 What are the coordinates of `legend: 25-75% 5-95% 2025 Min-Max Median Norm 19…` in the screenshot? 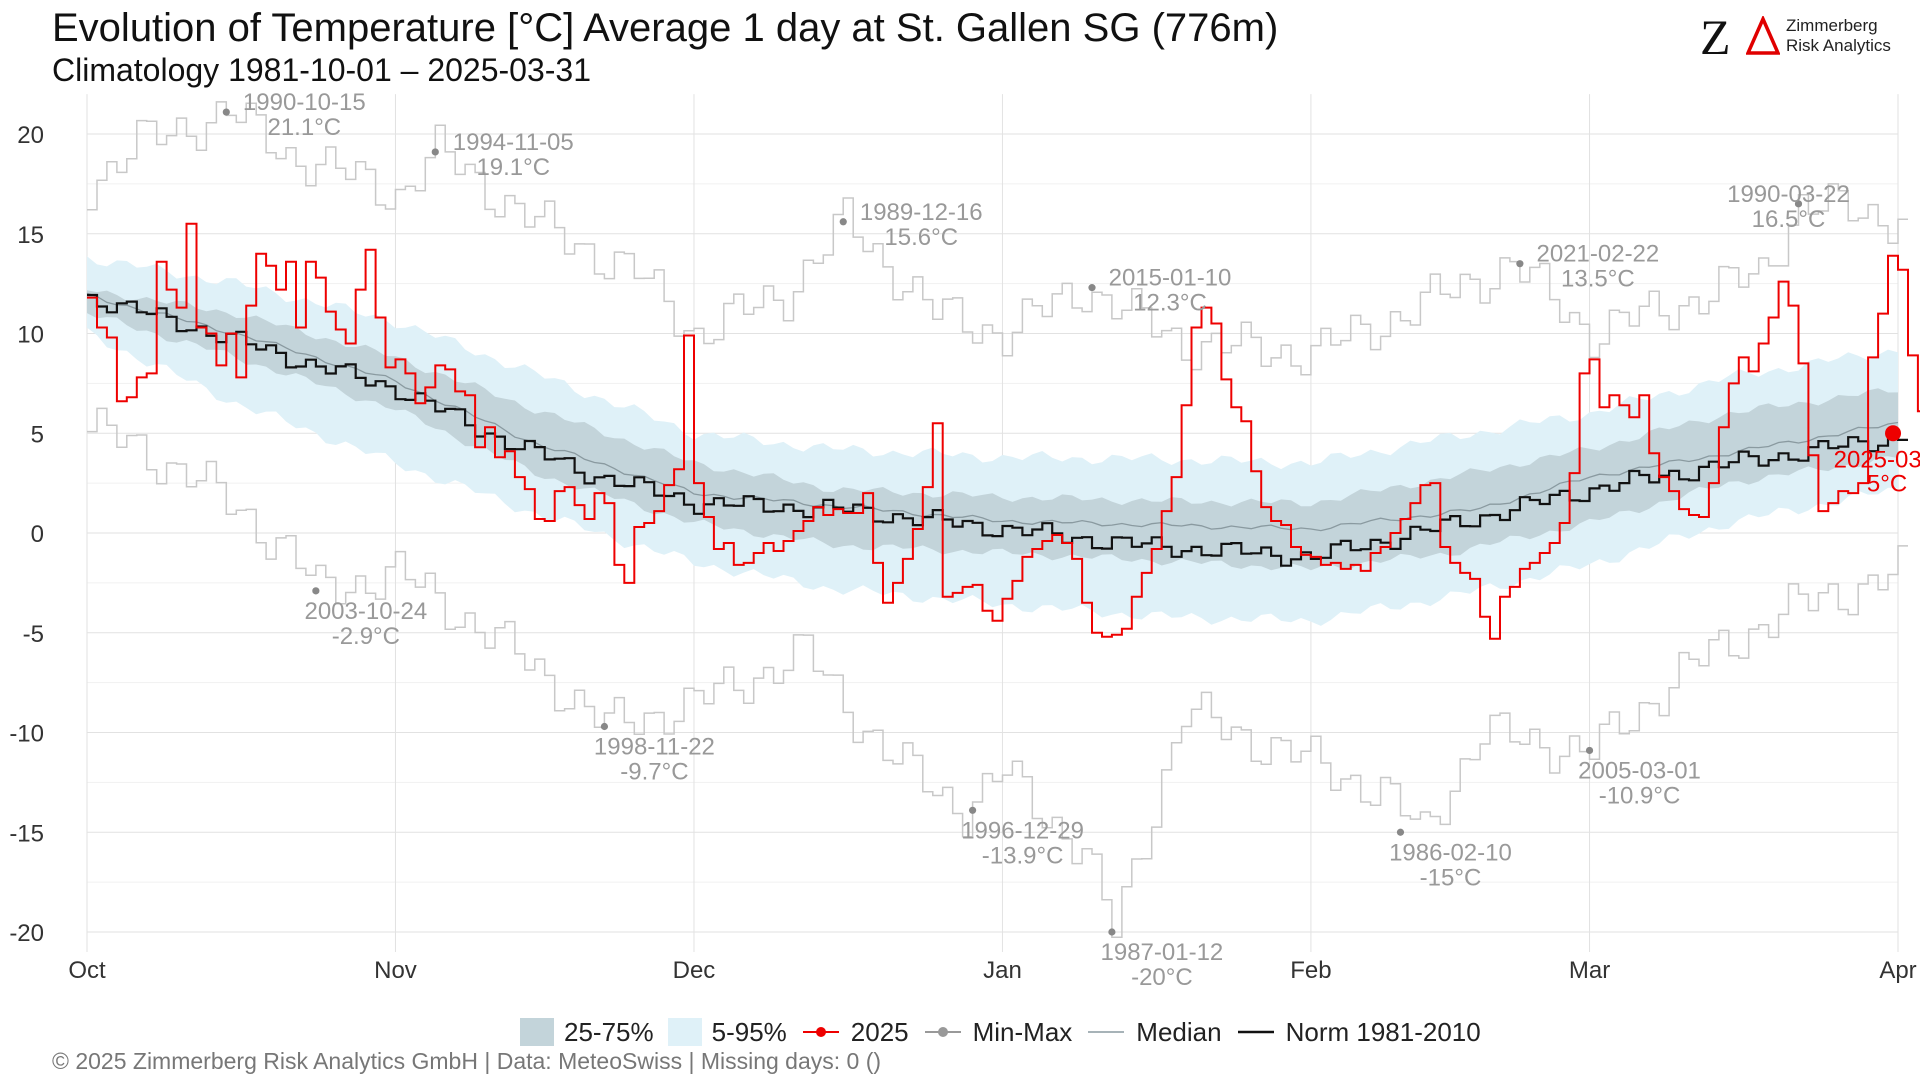 It's located at (1000, 1032).